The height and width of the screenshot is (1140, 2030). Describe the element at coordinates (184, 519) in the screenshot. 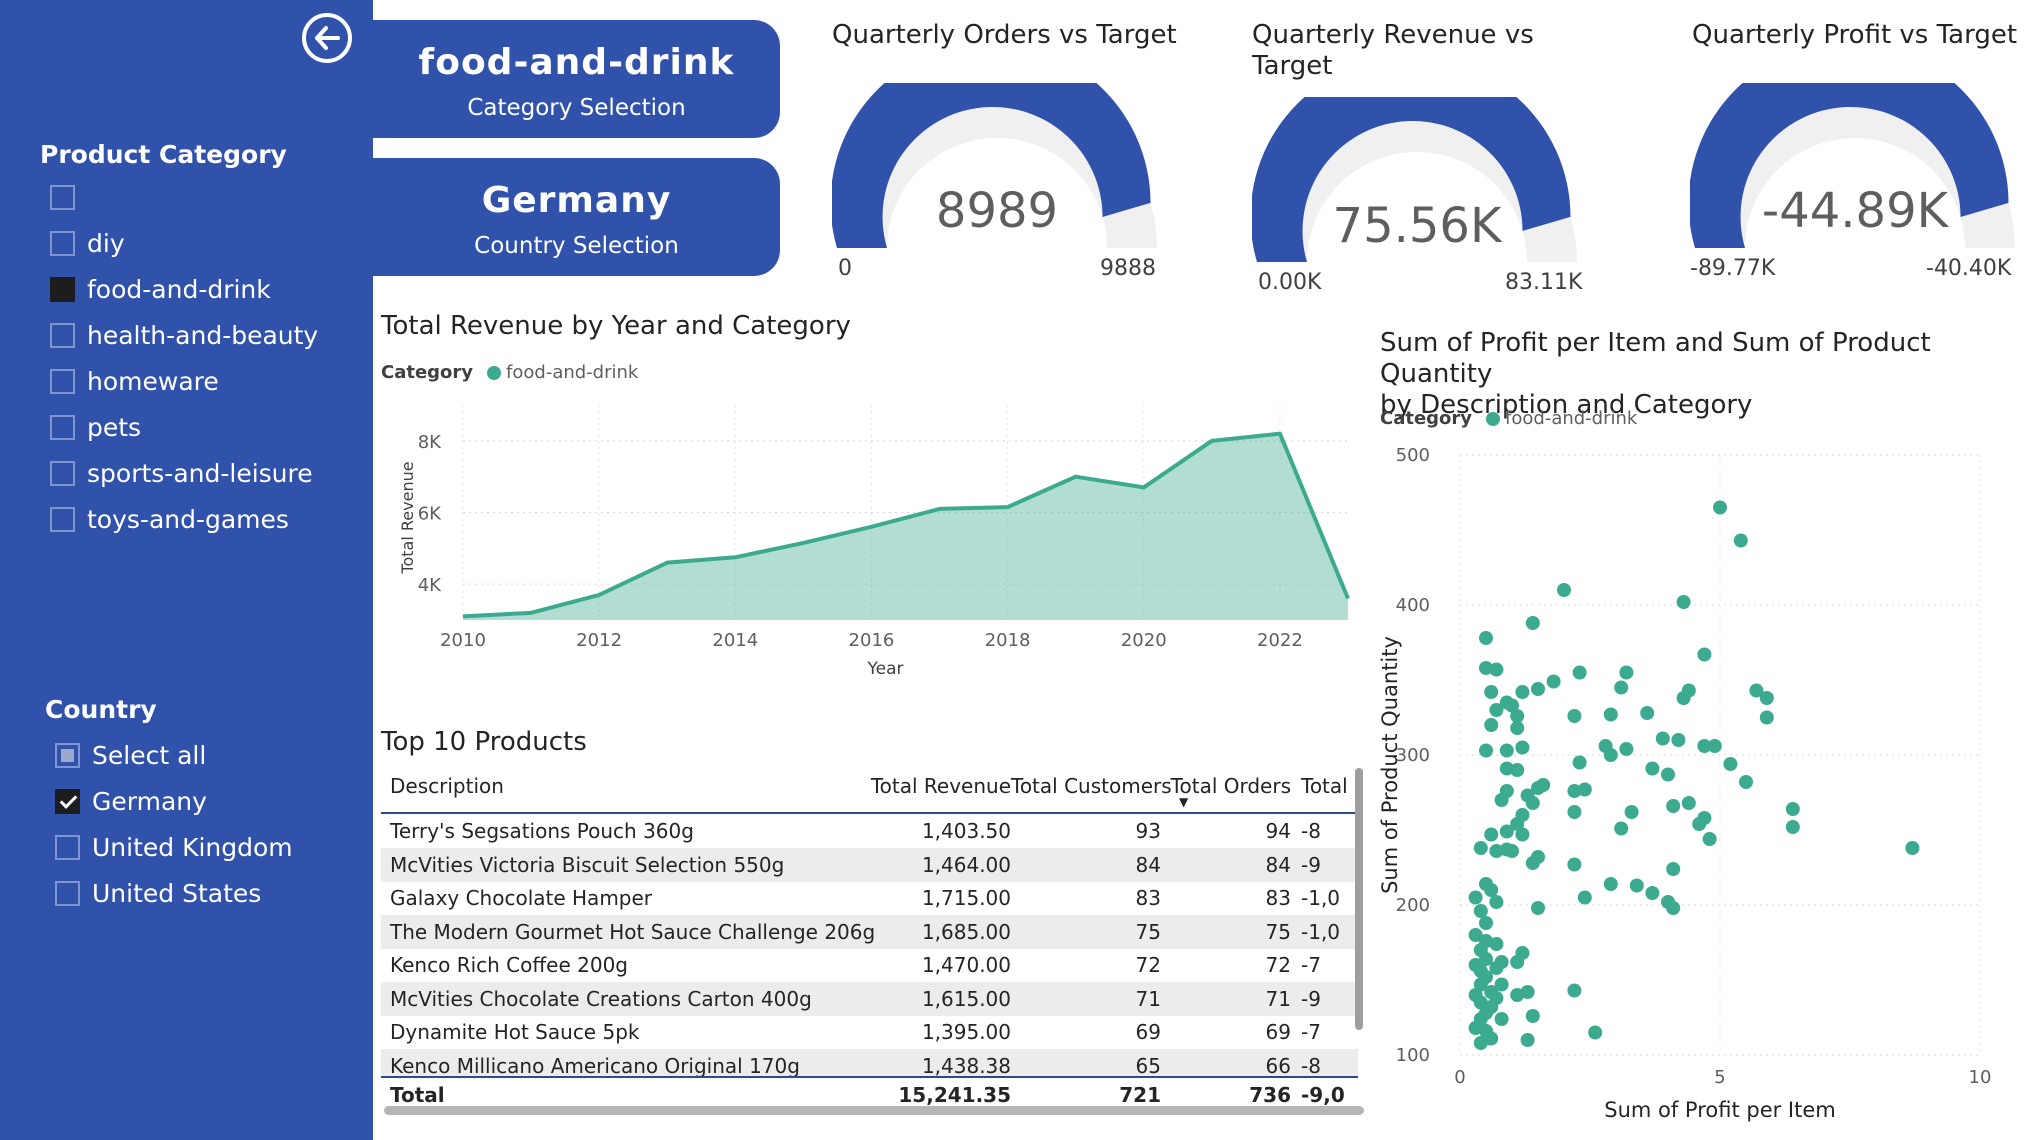

I see `product_category-slicer-item: toys-and-games` at that location.